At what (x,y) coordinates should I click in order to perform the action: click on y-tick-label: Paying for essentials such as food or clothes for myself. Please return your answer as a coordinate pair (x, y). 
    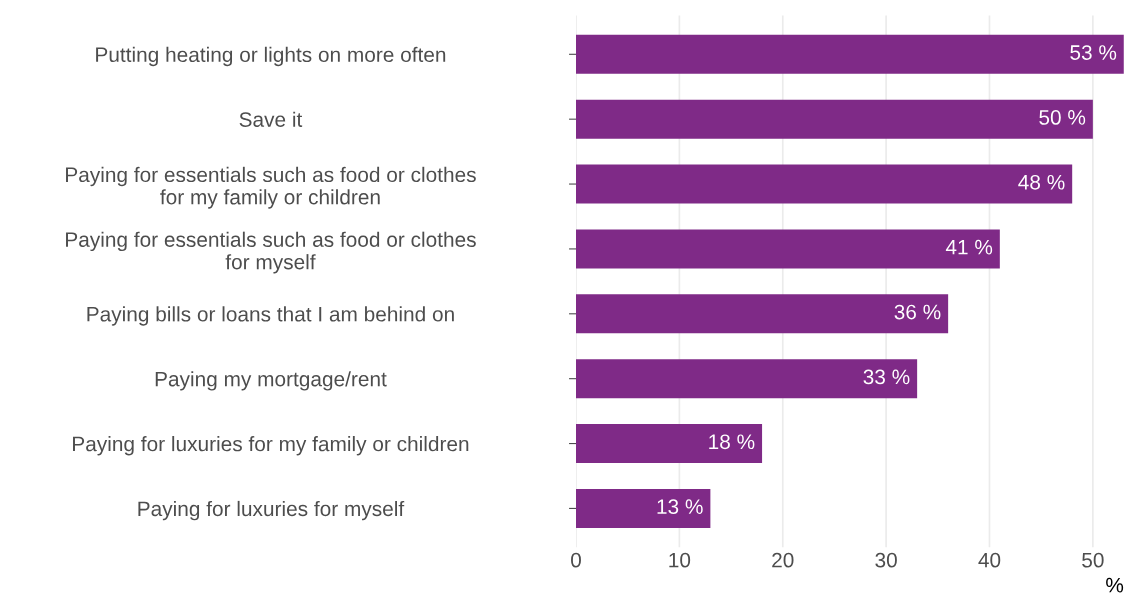
    Looking at the image, I should click on (271, 252).